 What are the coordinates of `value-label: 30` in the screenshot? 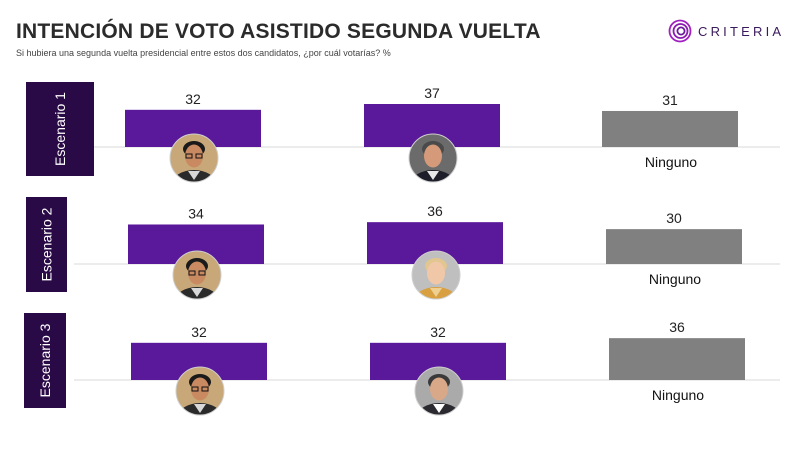 It's located at (674, 218).